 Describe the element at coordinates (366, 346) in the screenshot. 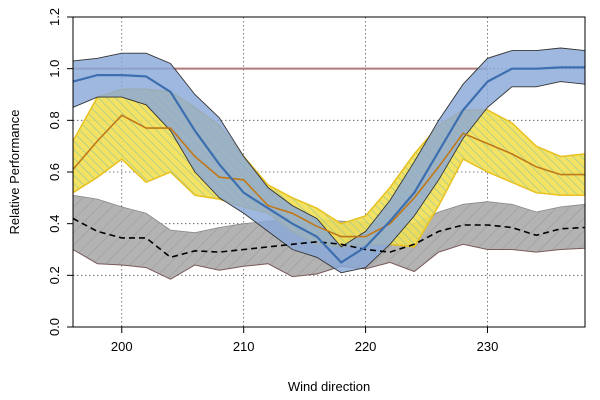

I see `x-tick-label: 220` at that location.